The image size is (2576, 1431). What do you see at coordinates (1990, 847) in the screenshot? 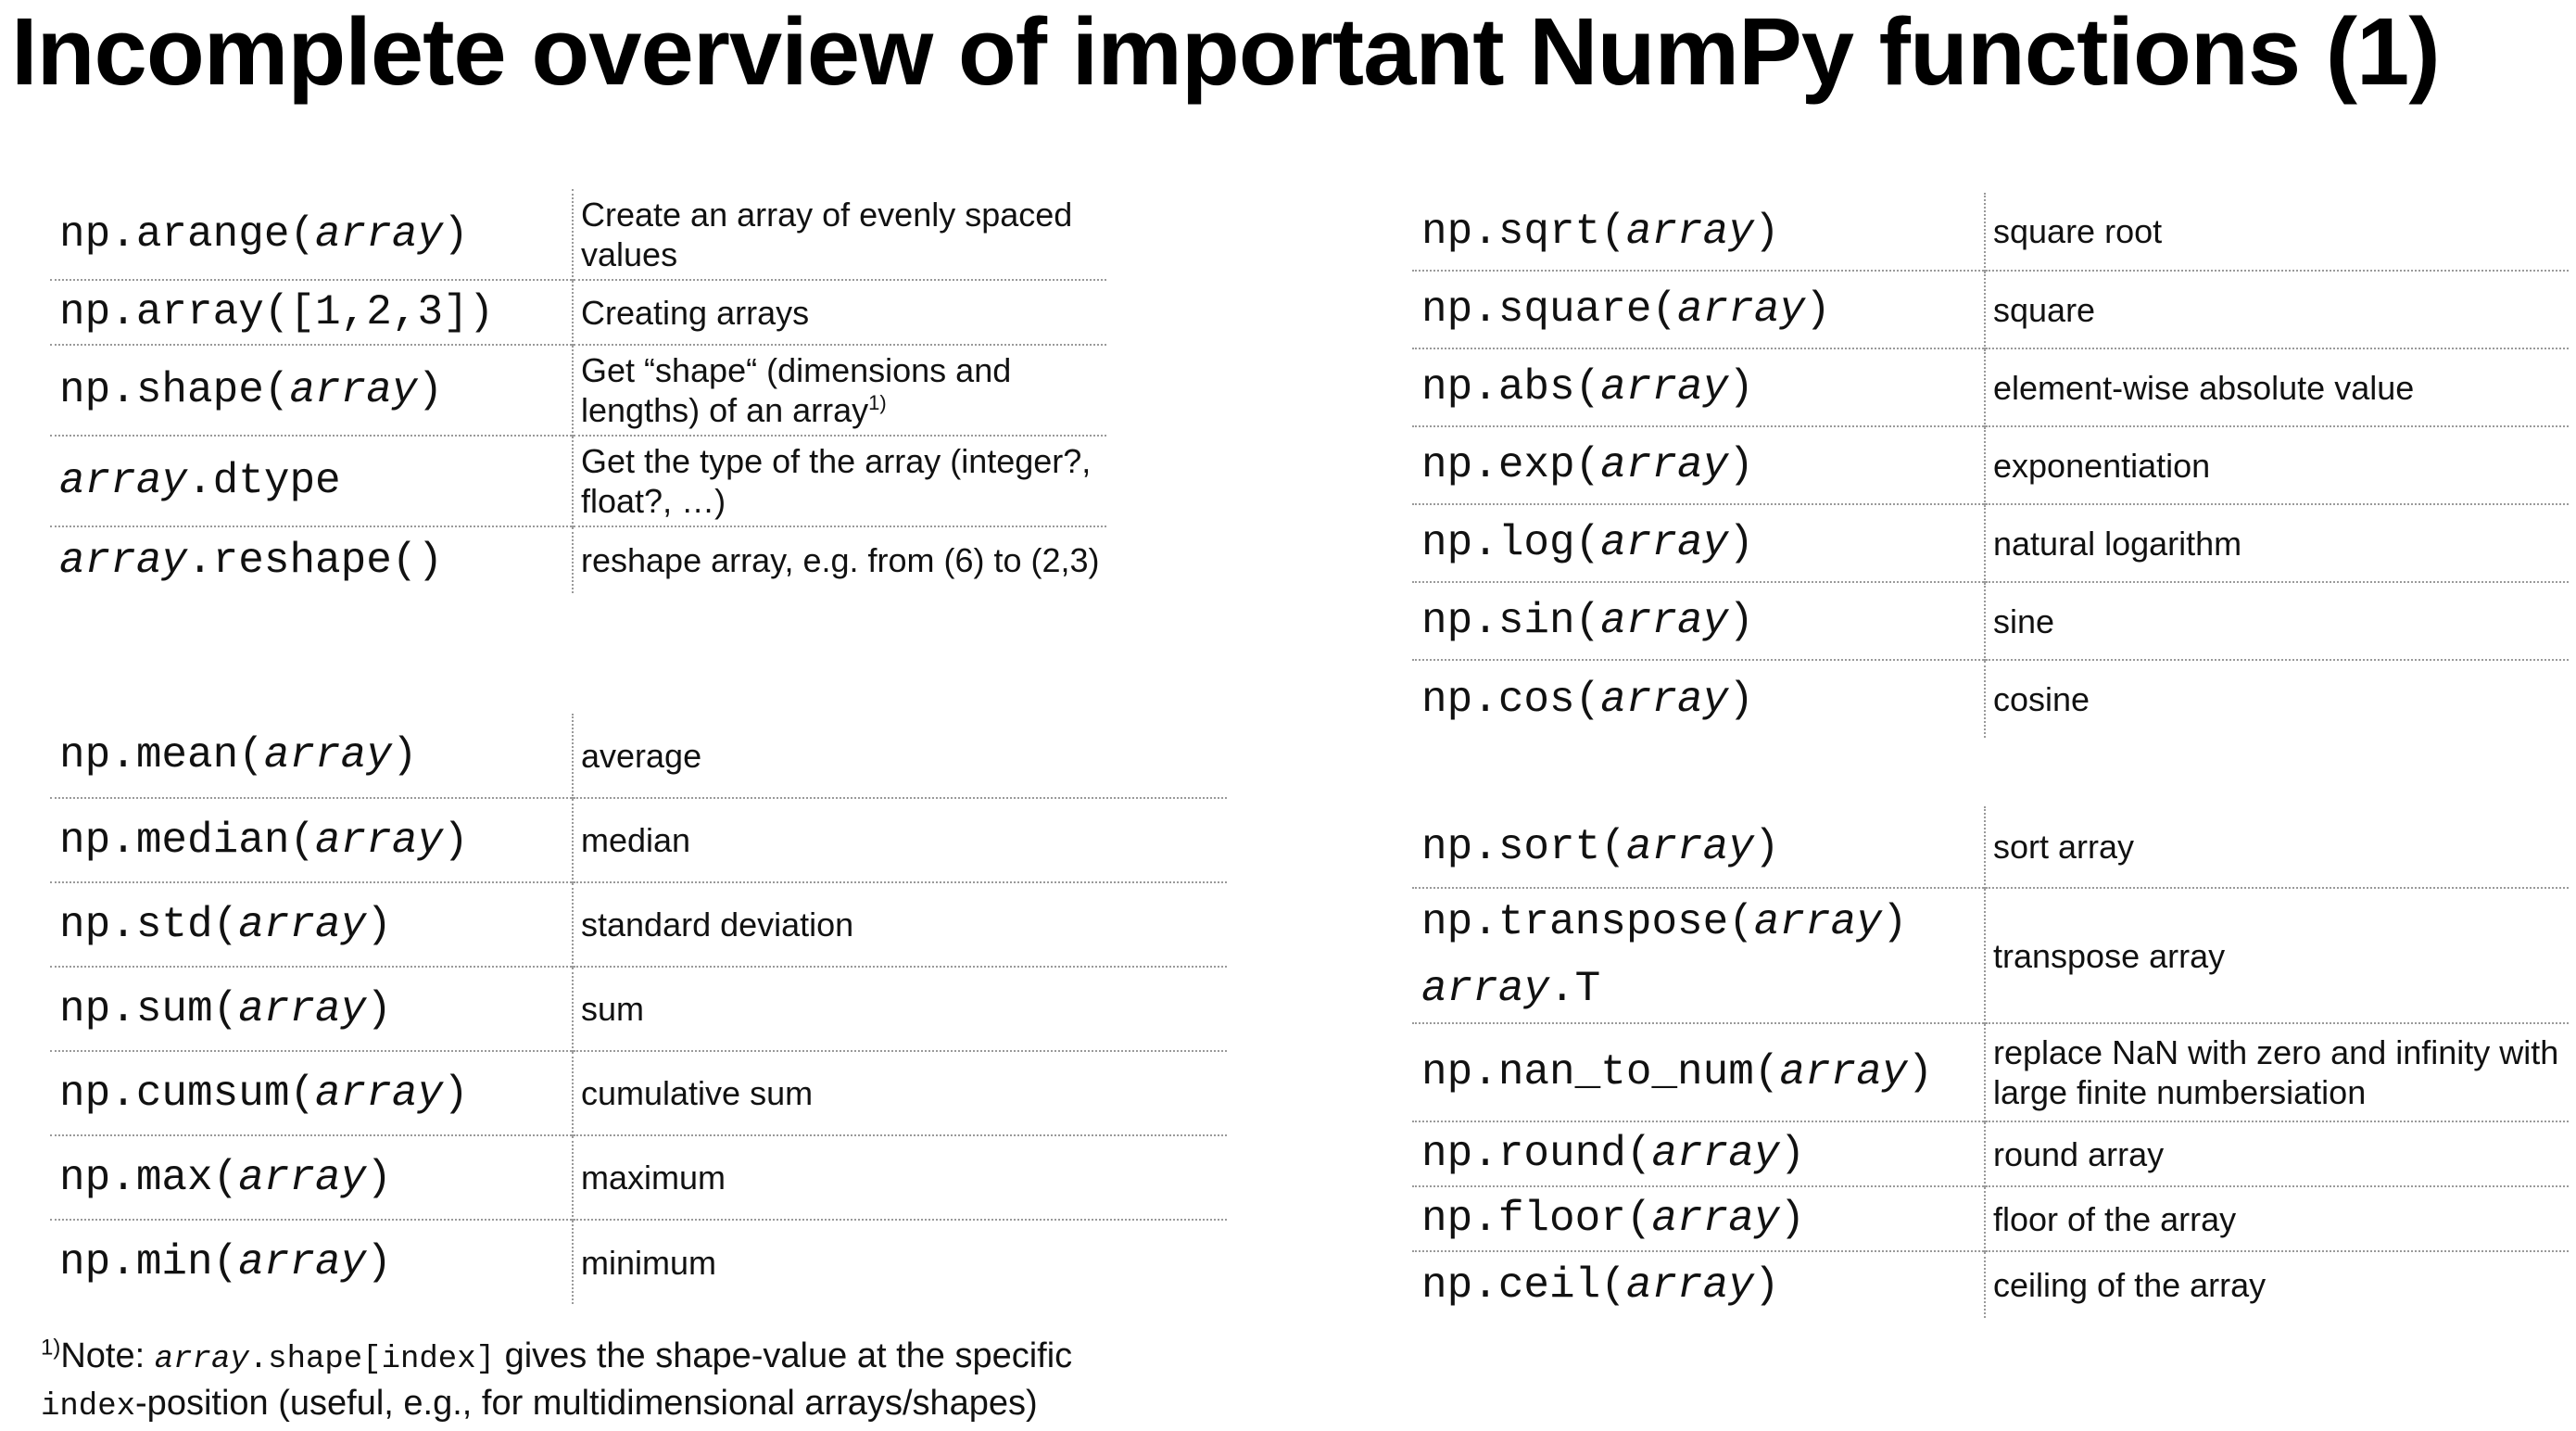
I see `table-row: np.sort(array) sort array` at bounding box center [1990, 847].